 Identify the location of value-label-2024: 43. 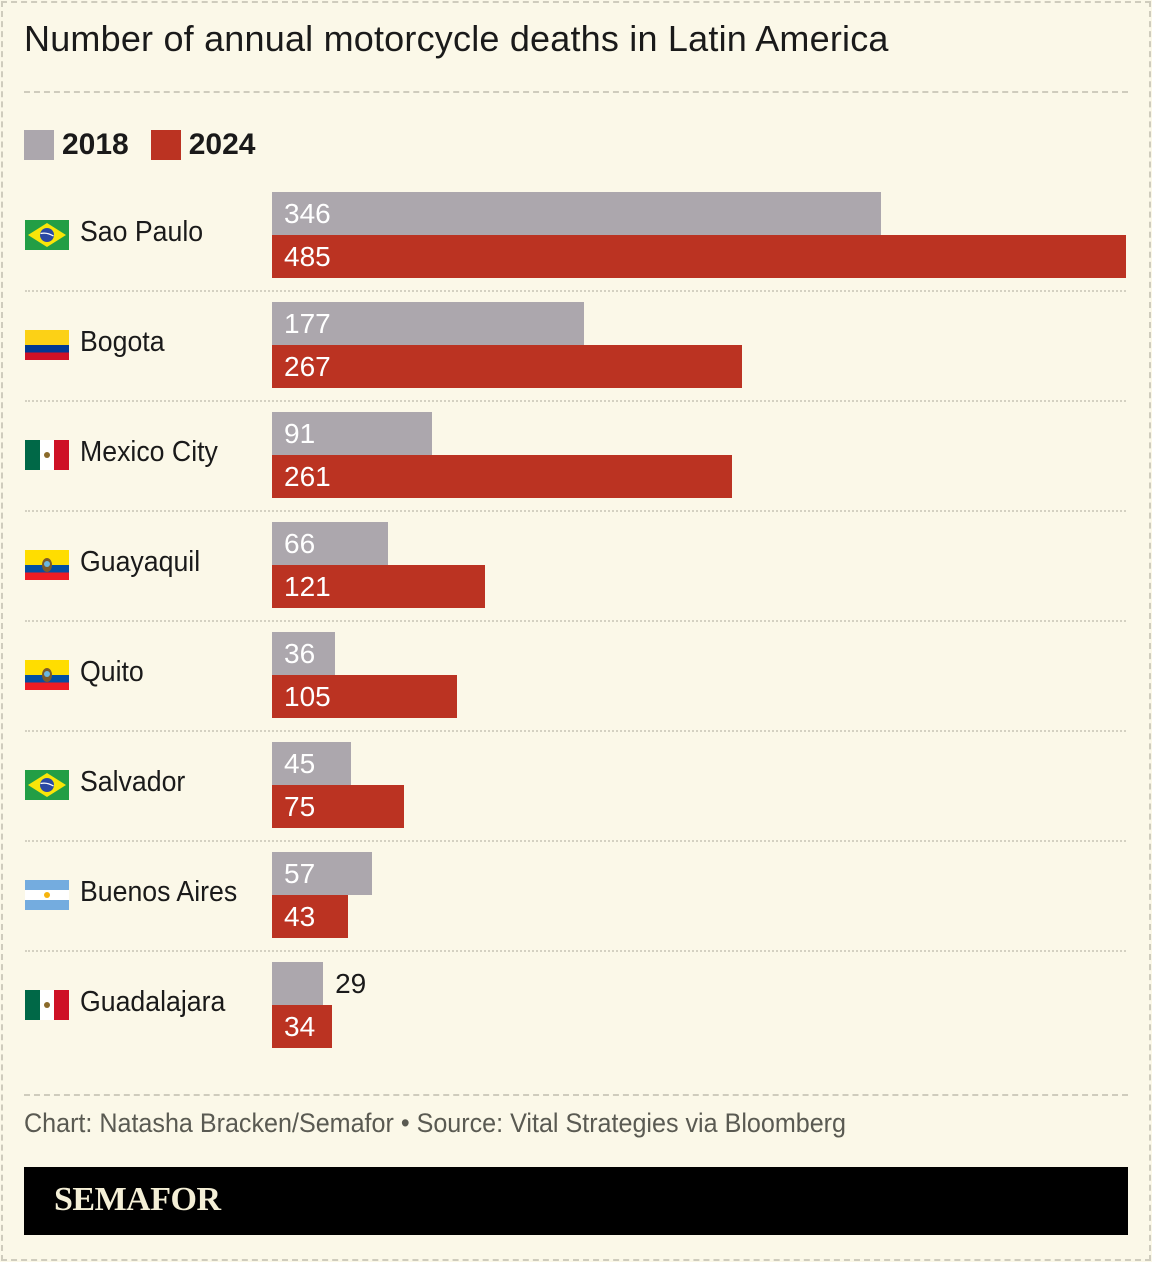
(300, 916).